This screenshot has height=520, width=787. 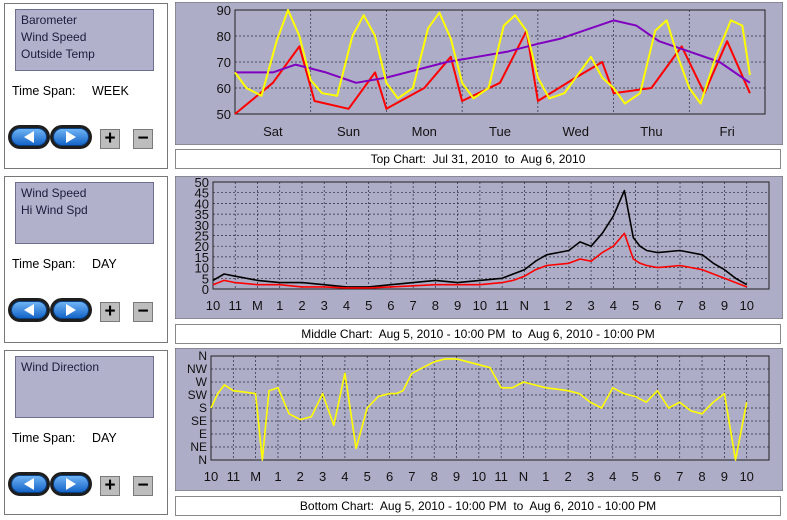 What do you see at coordinates (727, 131) in the screenshot?
I see `x-tick-label: Fri` at bounding box center [727, 131].